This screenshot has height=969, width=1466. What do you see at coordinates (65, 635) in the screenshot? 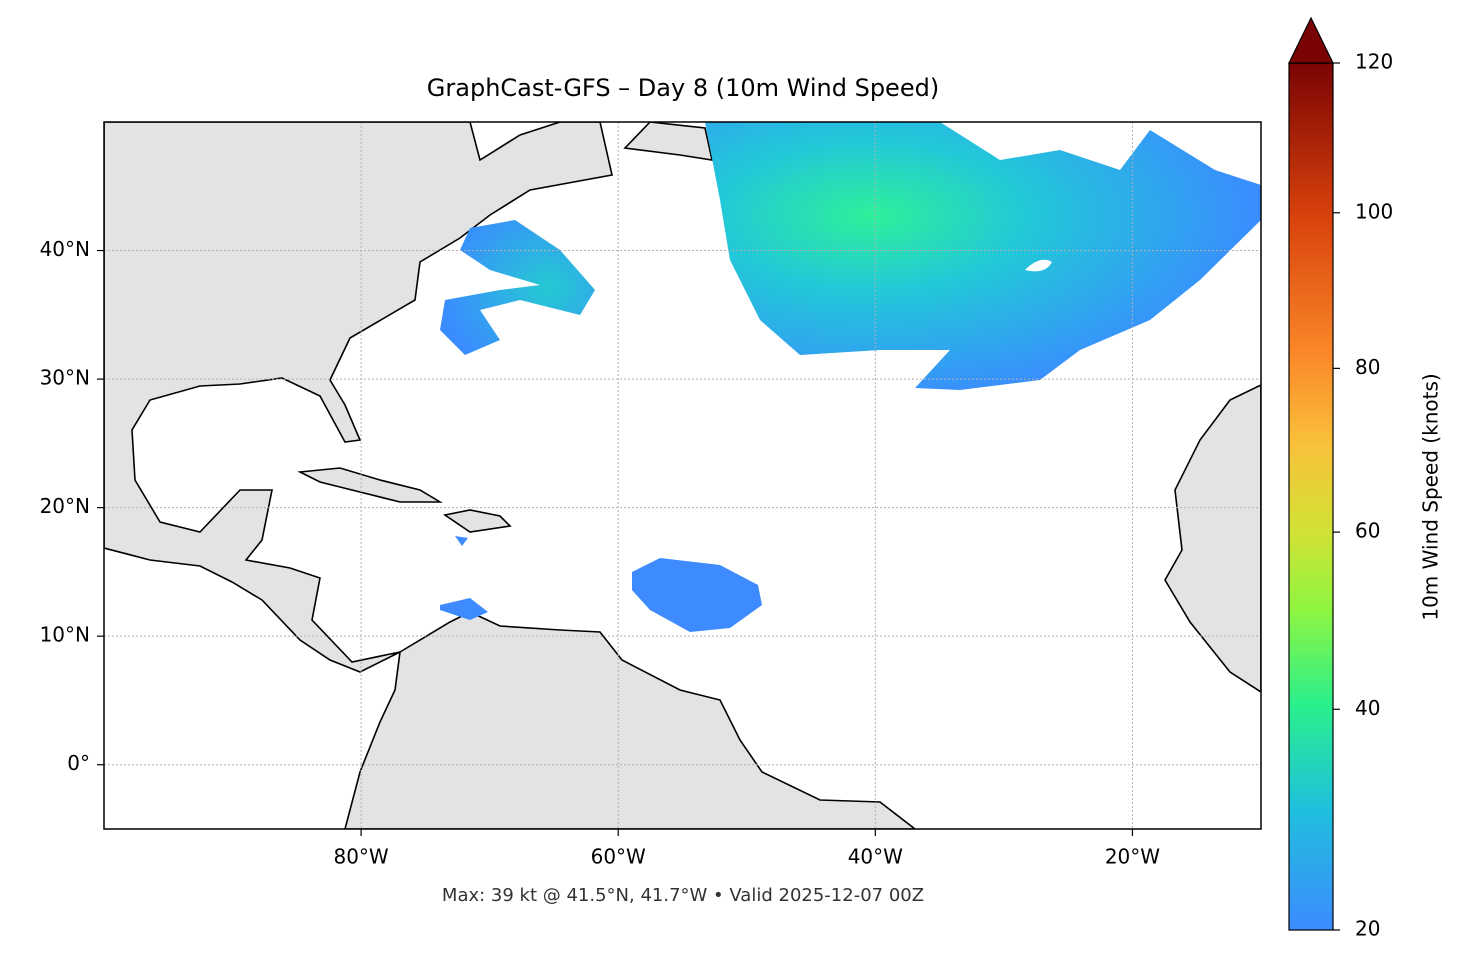
I see `y-tick-label: 10°N` at bounding box center [65, 635].